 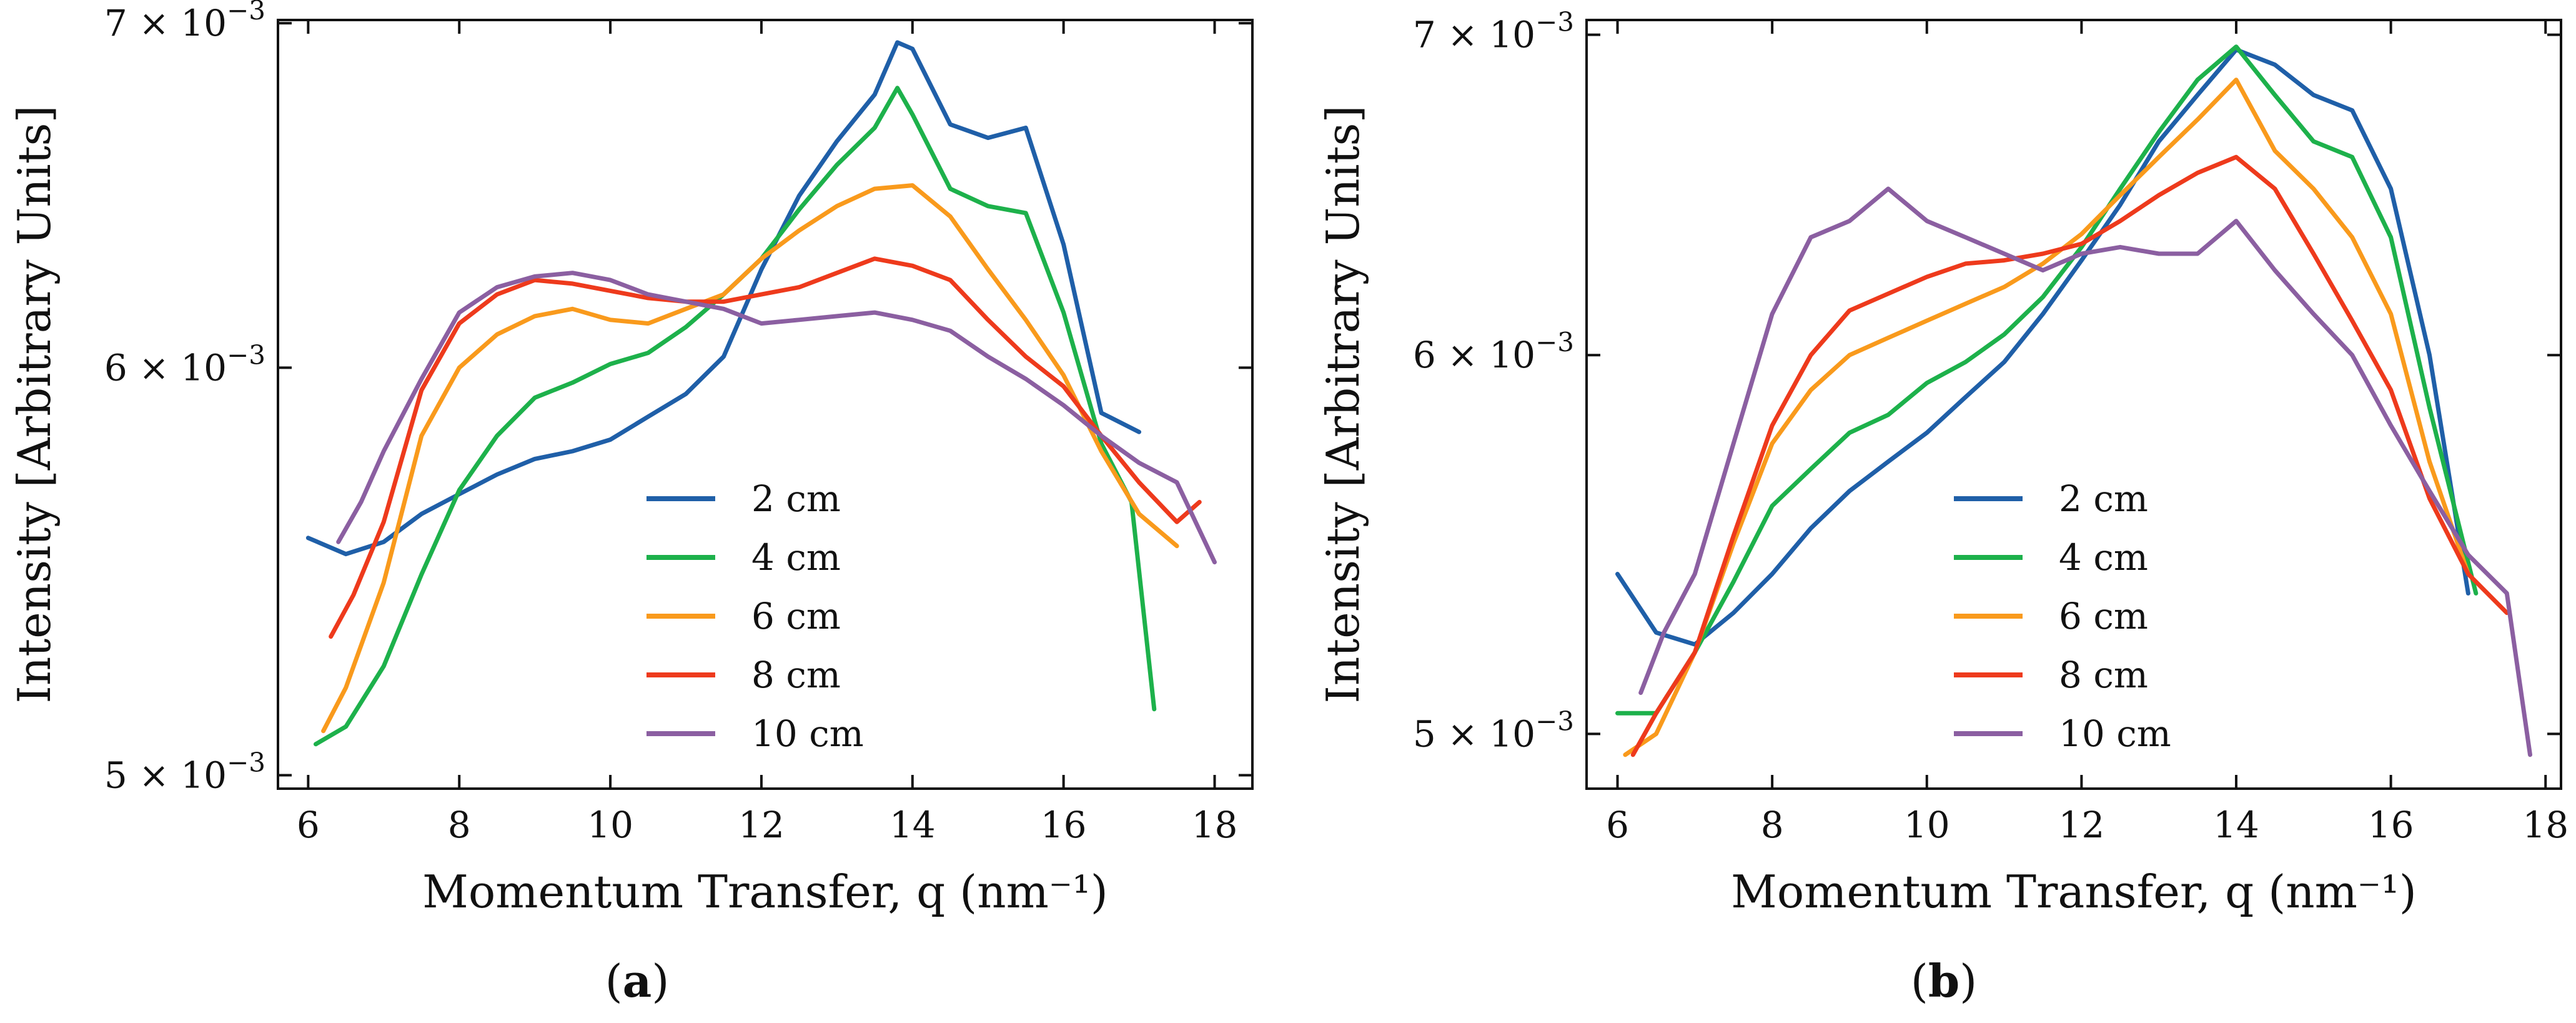 I want to click on series-line-10-cm, so click(x=776, y=418).